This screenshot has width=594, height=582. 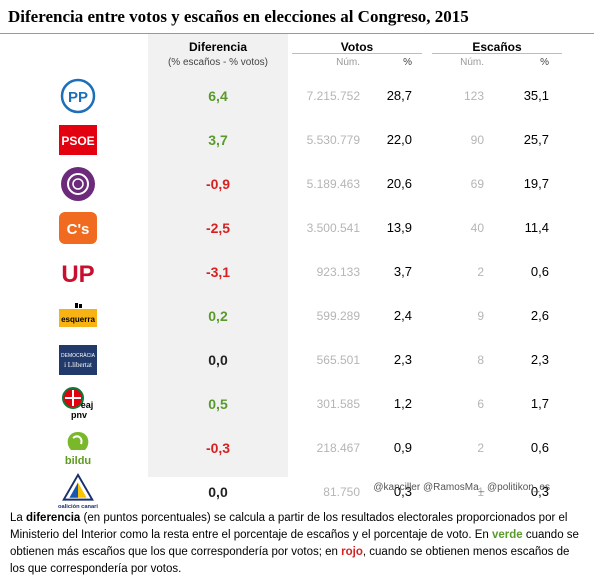 What do you see at coordinates (539, 403) in the screenshot?
I see `seats-percent: 1,7` at bounding box center [539, 403].